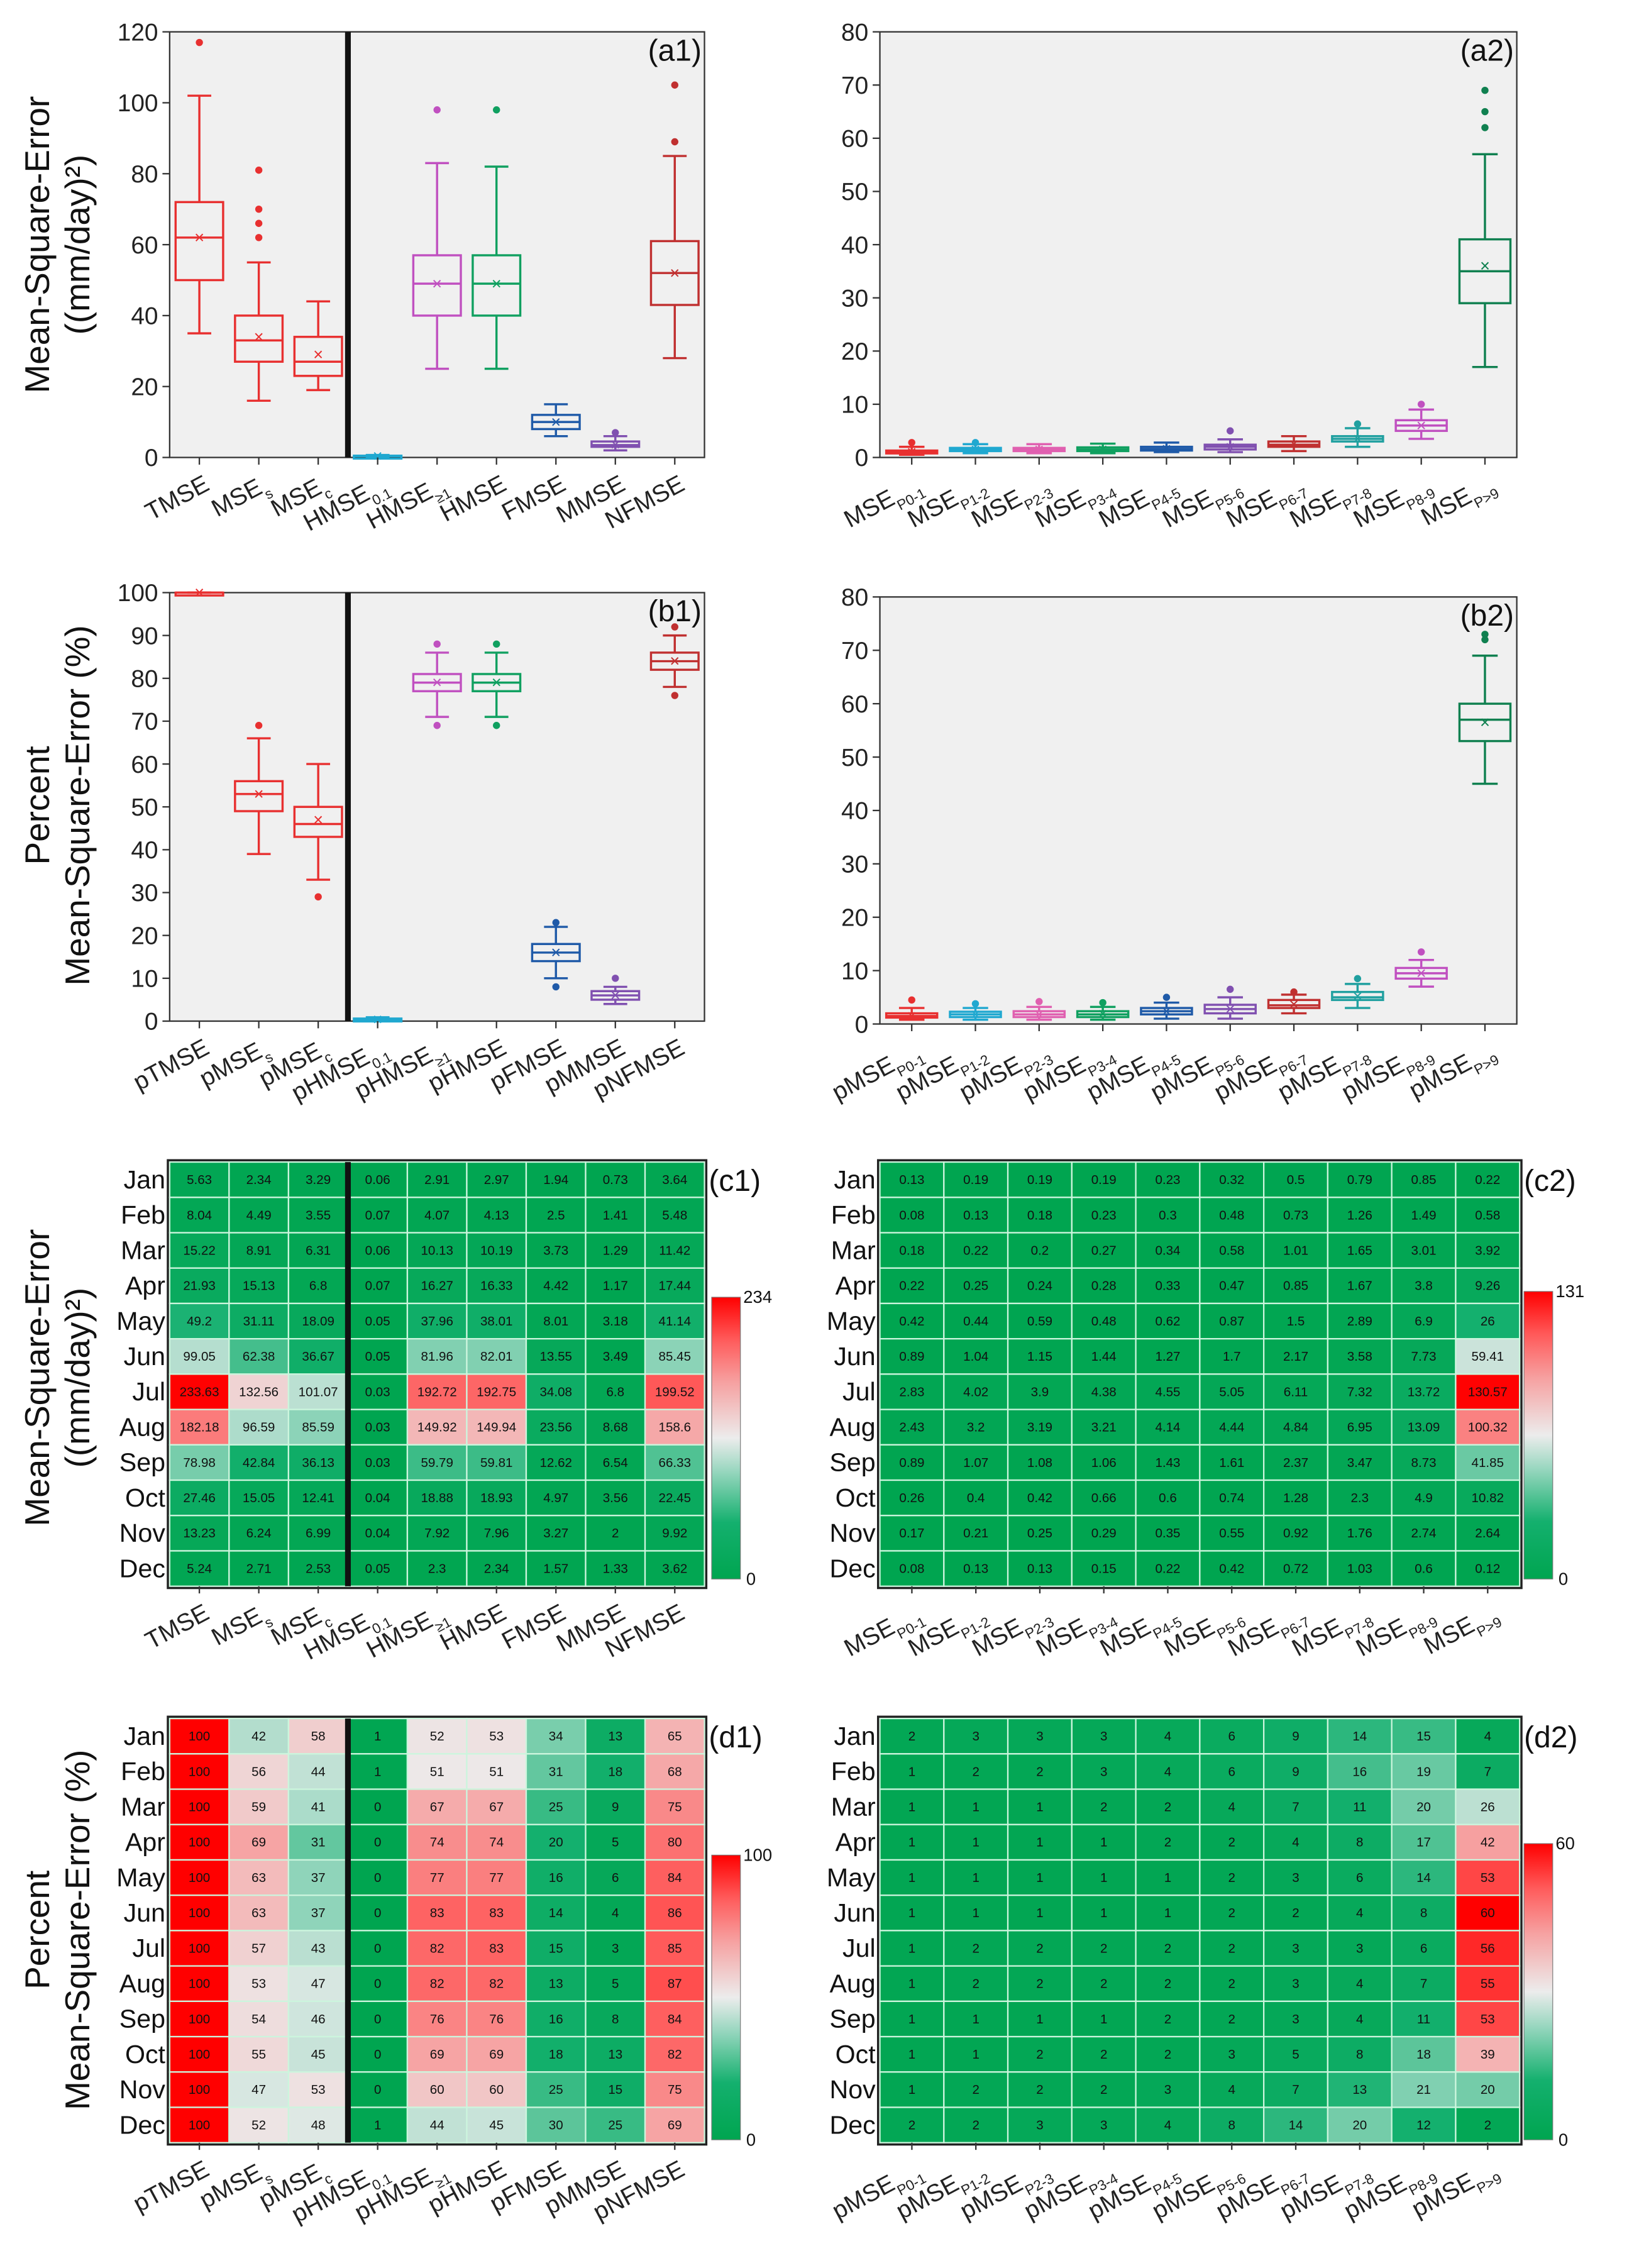 The height and width of the screenshot is (2268, 1639). Describe the element at coordinates (473, 499) in the screenshot. I see `category-label: HMSE` at that location.